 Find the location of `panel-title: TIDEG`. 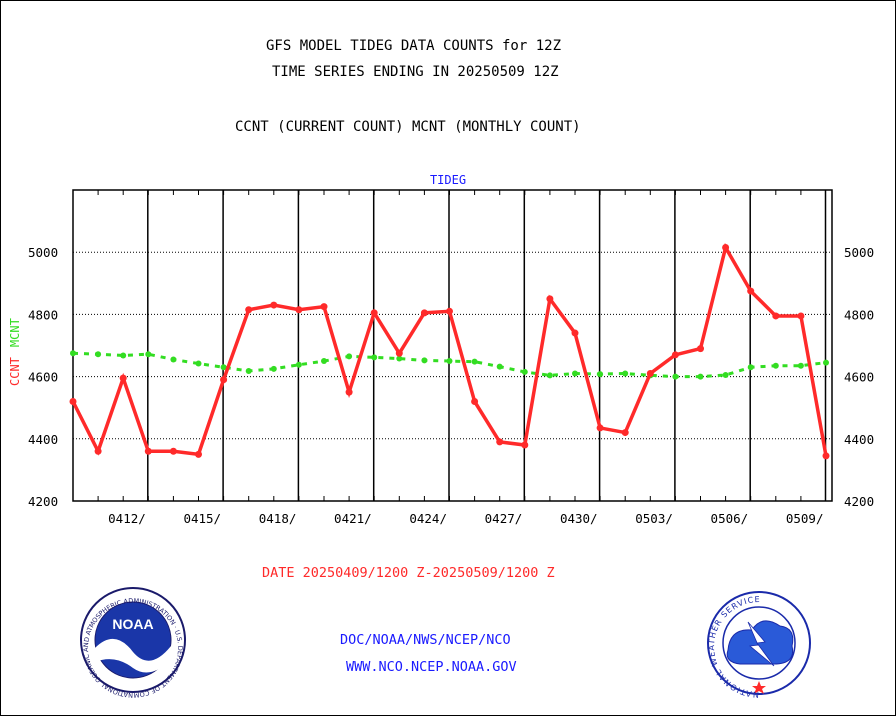

panel-title: TIDEG is located at coordinates (448, 180).